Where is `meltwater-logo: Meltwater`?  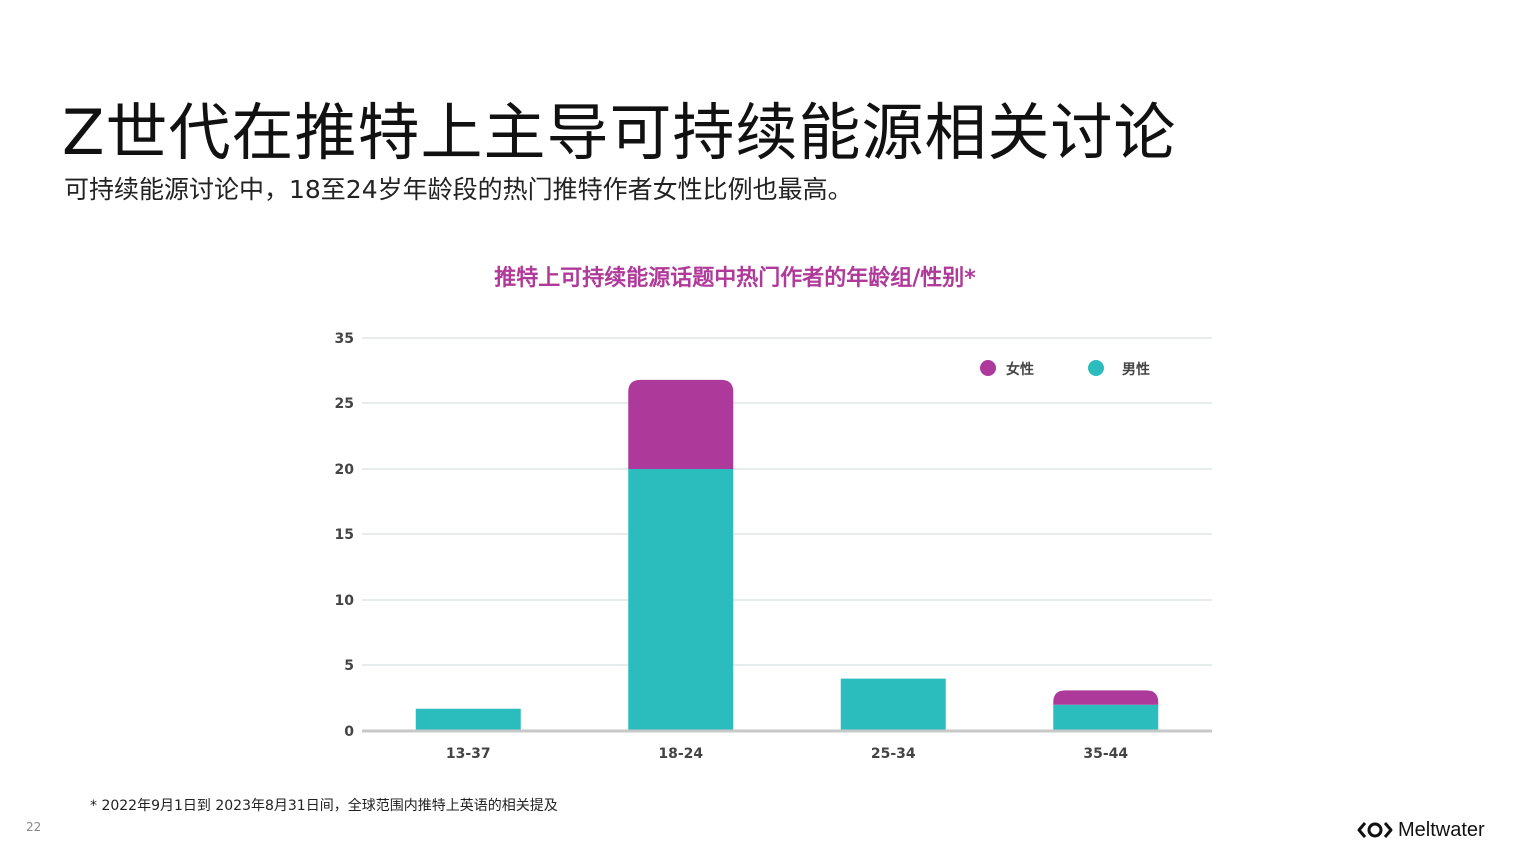 meltwater-logo: Meltwater is located at coordinates (1420, 830).